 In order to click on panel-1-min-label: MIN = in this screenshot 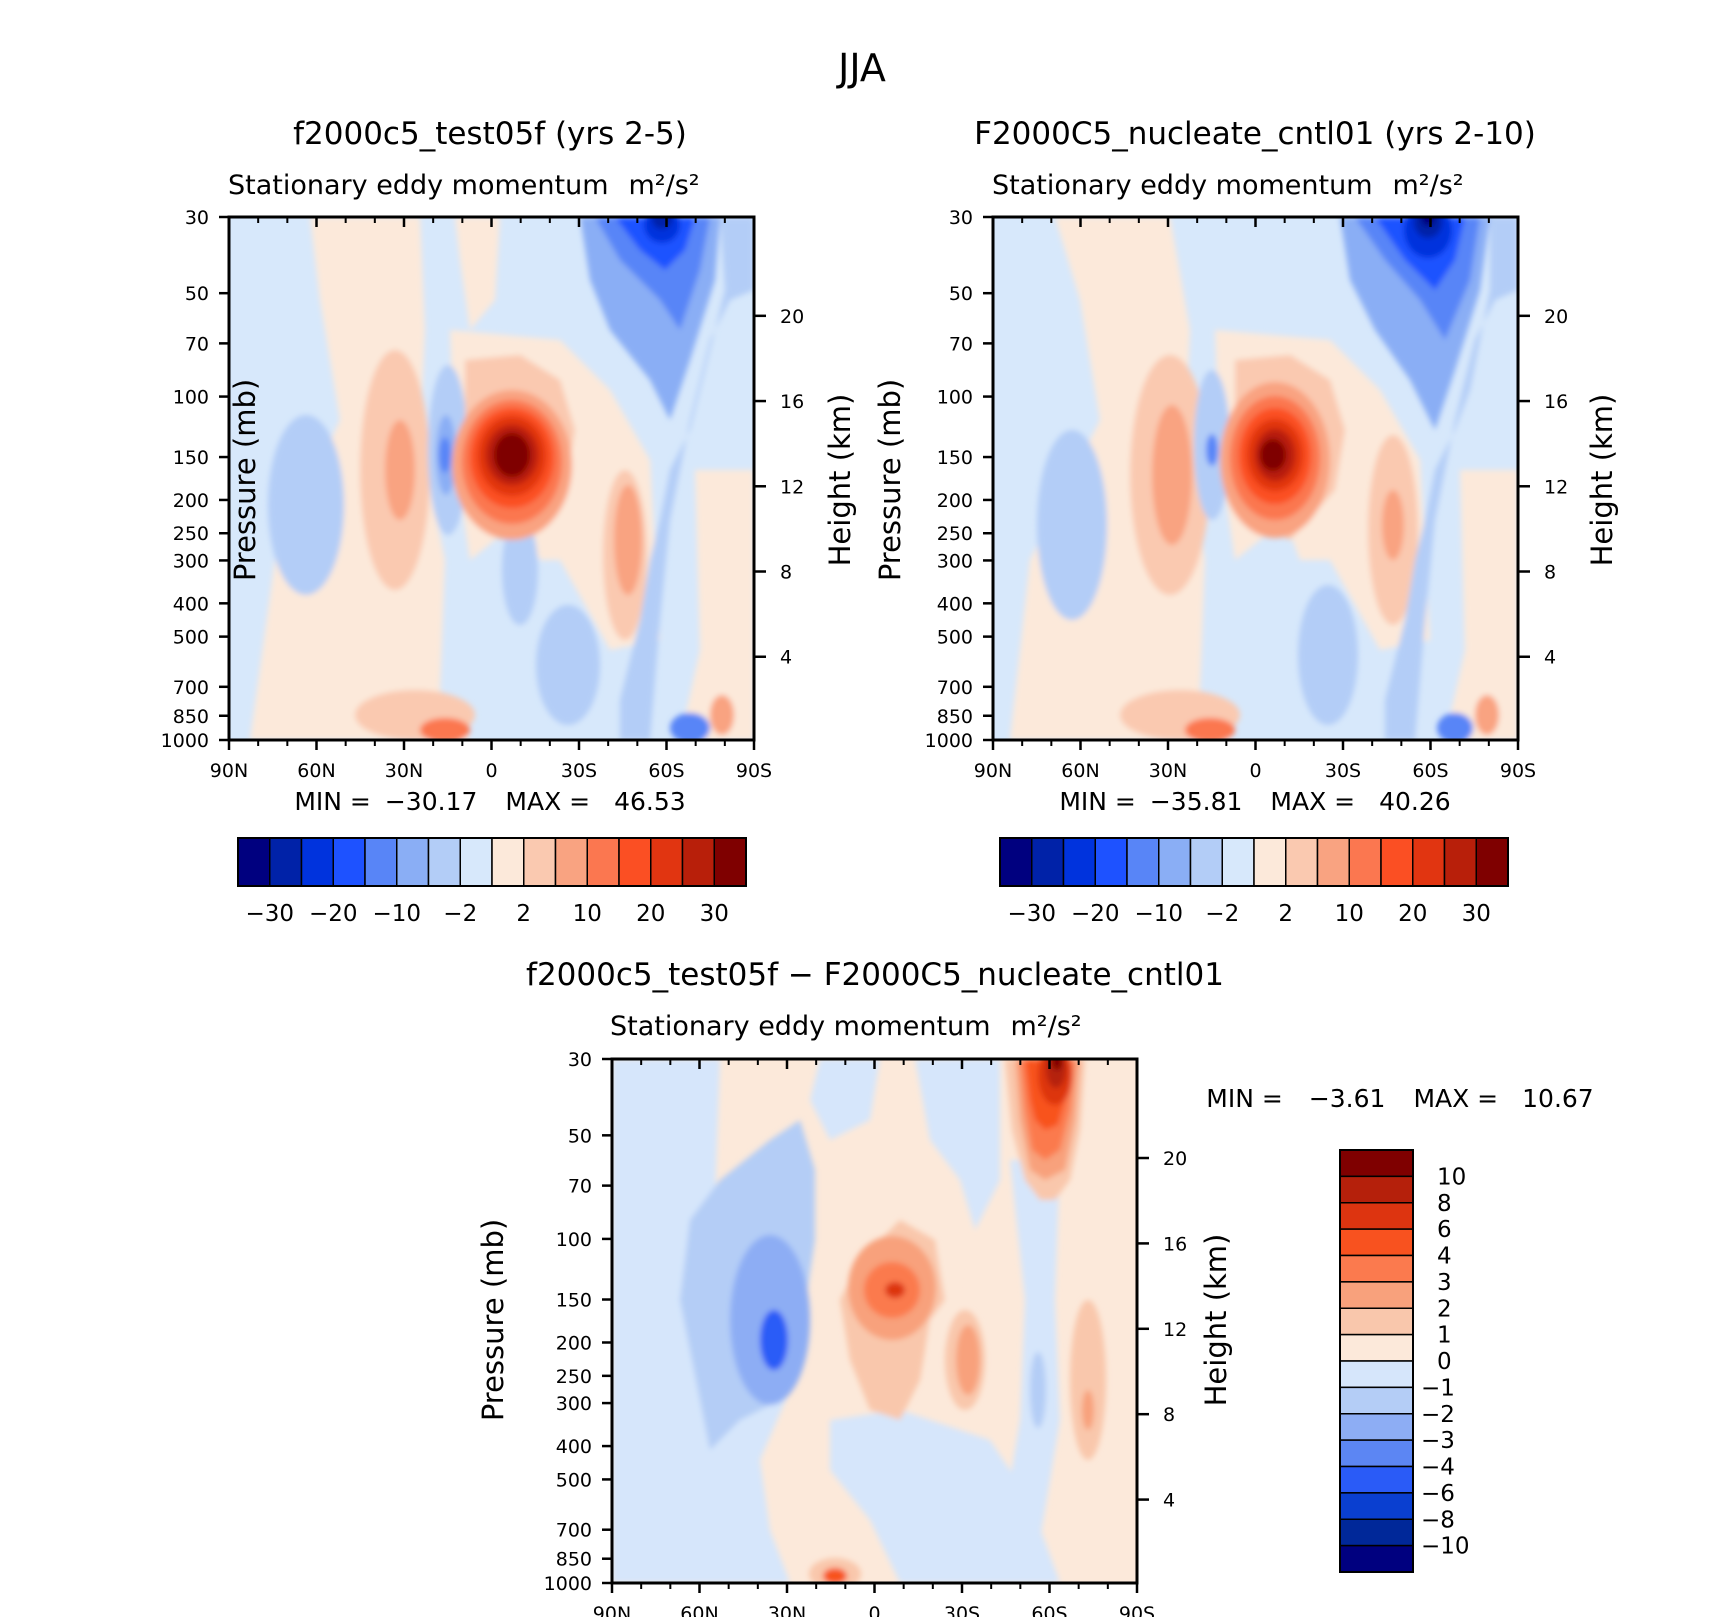, I will do `click(332, 801)`.